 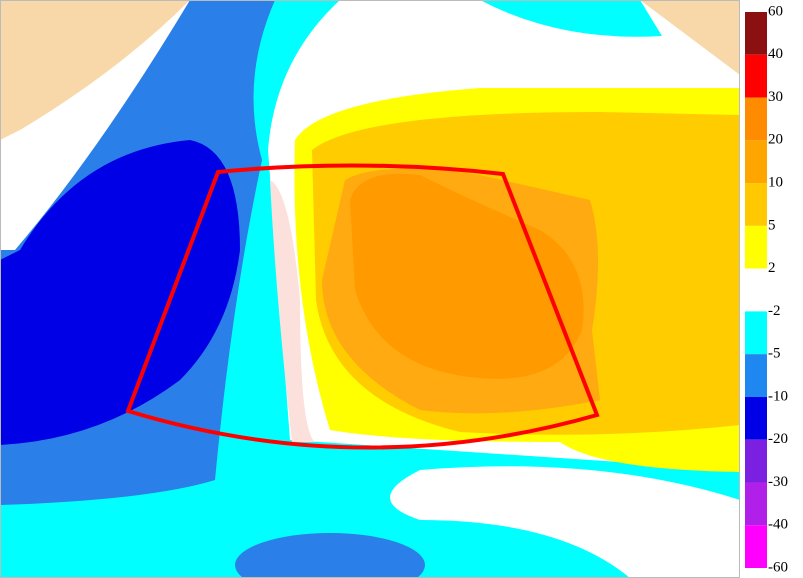 What do you see at coordinates (778, 439) in the screenshot?
I see `colorbar-tick-label: -20` at bounding box center [778, 439].